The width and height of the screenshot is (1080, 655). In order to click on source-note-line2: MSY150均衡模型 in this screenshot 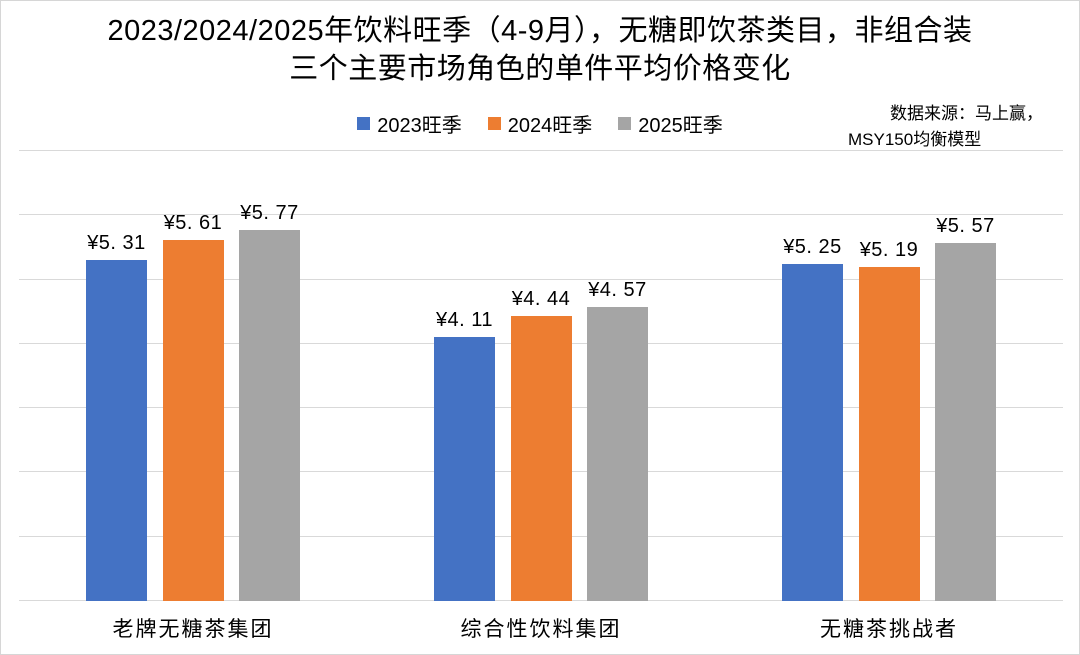, I will do `click(915, 139)`.